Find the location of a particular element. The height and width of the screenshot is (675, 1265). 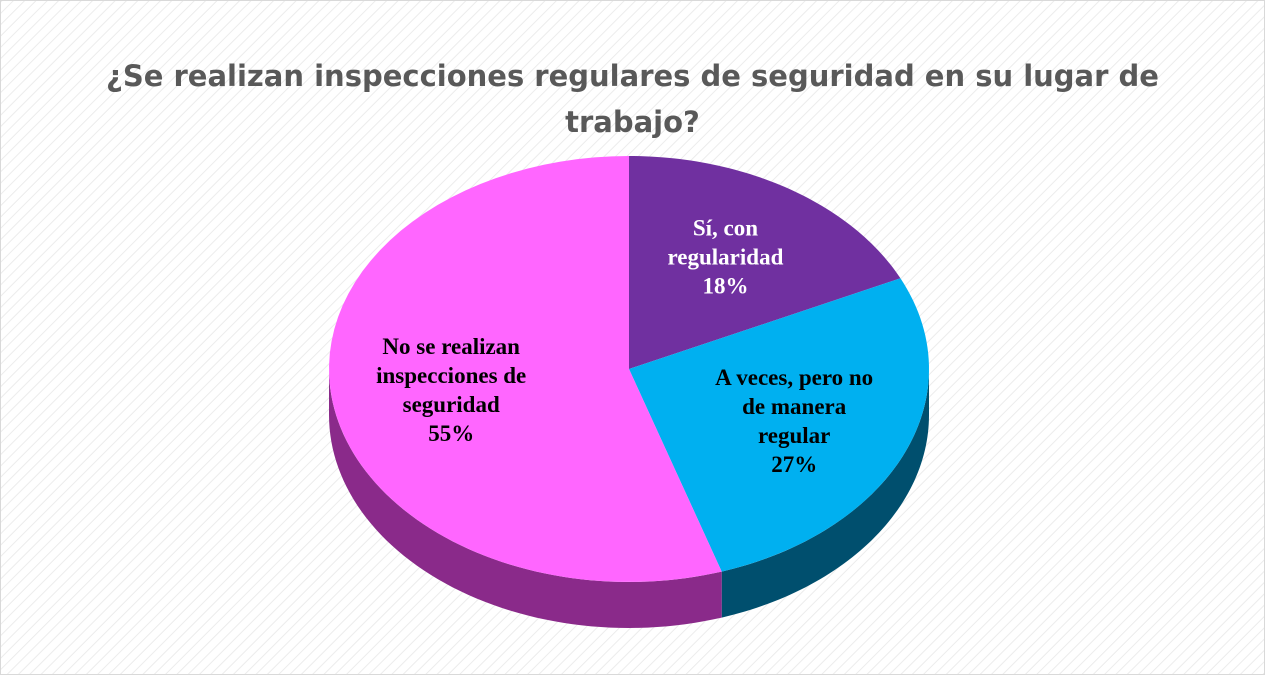

value-label: 18% is located at coordinates (725, 286).